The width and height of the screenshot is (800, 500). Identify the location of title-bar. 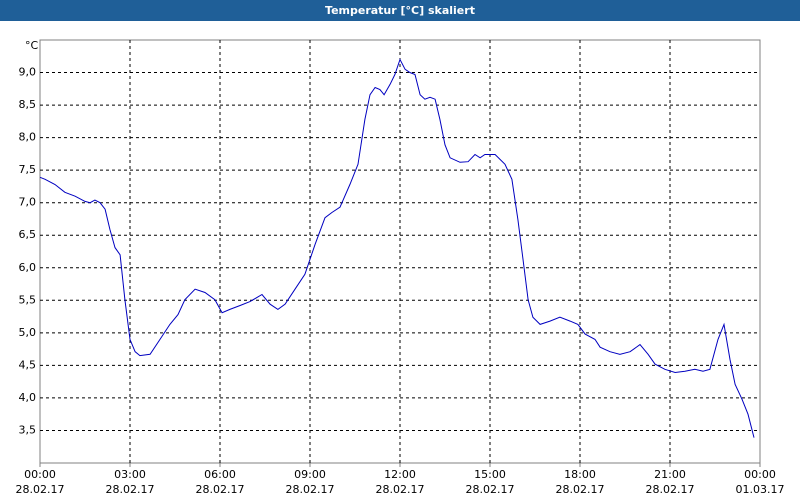
(400, 10).